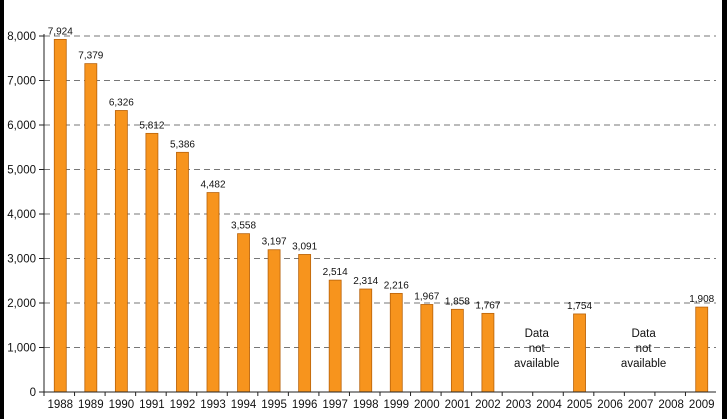 The width and height of the screenshot is (727, 419). Describe the element at coordinates (335, 272) in the screenshot. I see `data-label-1997: 2,514` at that location.